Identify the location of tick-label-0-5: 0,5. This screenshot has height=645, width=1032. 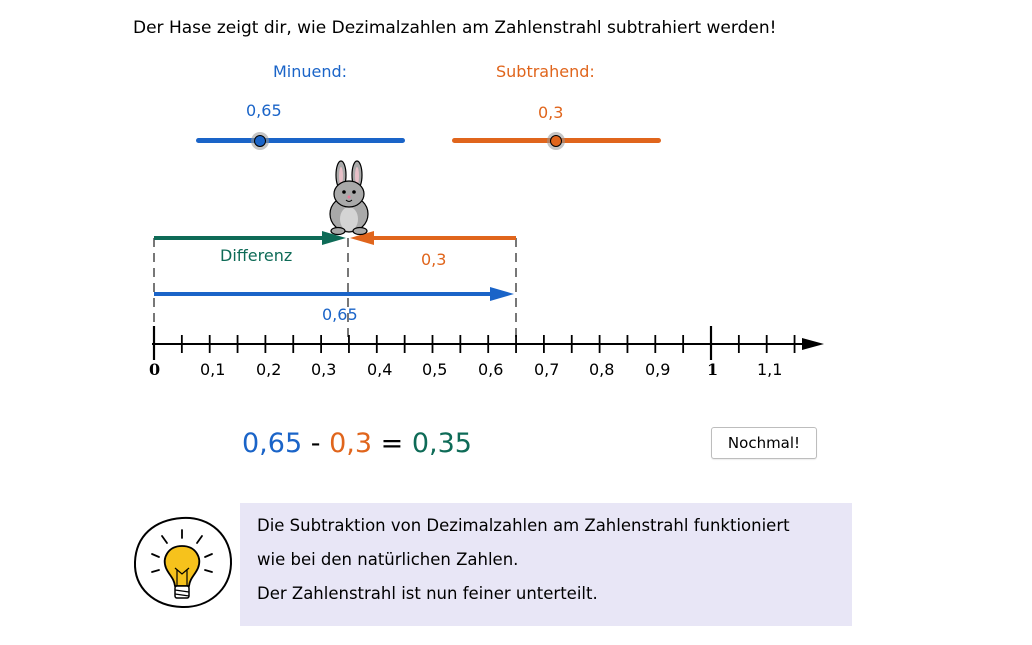
(435, 369).